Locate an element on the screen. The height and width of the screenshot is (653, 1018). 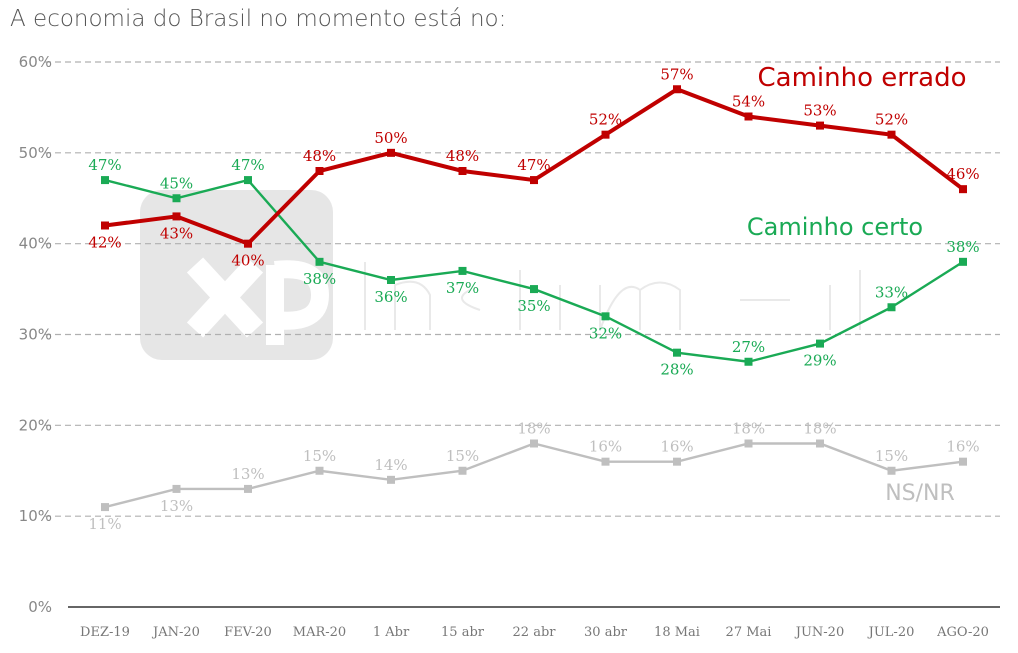
x-tick-label: FEV-20 is located at coordinates (248, 632).